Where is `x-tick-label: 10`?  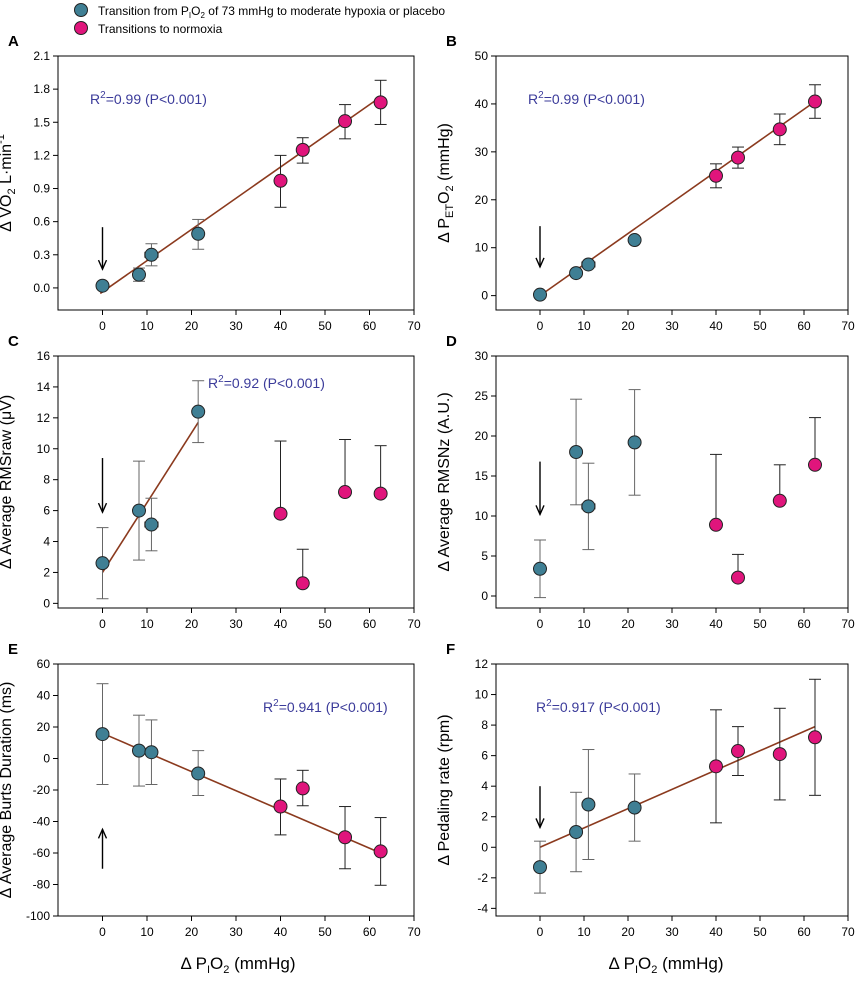
x-tick-label: 10 is located at coordinates (584, 932).